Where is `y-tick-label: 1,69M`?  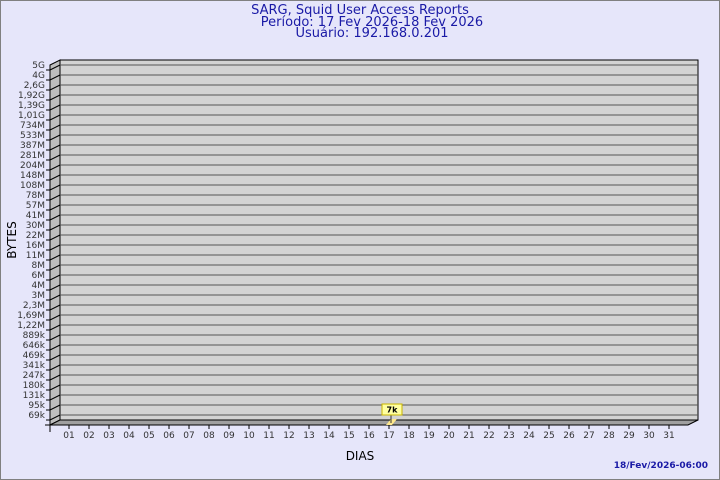
y-tick-label: 1,69M is located at coordinates (31, 316).